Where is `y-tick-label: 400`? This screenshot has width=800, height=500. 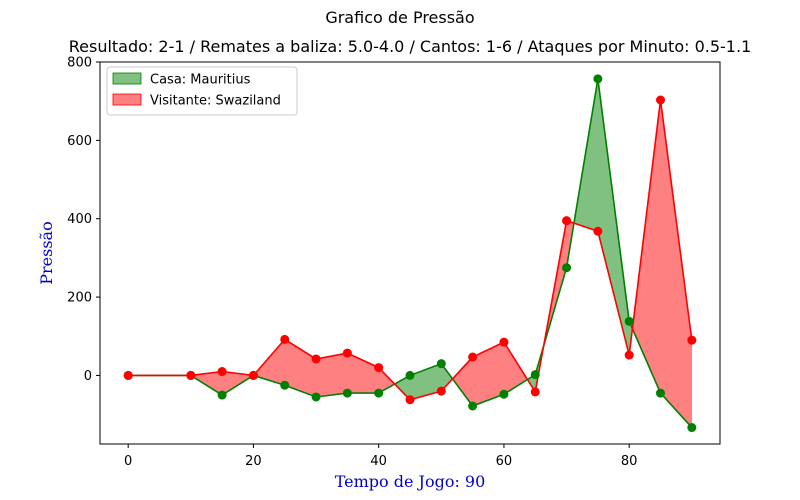
y-tick-label: 400 is located at coordinates (79, 219).